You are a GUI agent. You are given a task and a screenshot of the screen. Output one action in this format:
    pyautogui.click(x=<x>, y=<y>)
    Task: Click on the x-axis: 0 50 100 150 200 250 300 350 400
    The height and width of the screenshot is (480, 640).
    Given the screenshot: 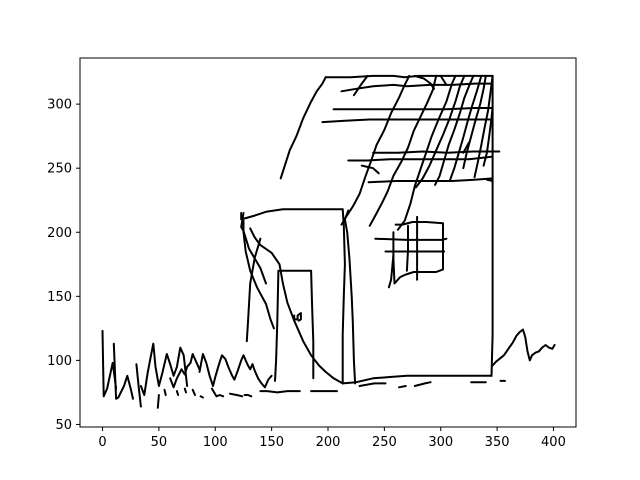 What is the action you would take?
    pyautogui.click(x=332, y=438)
    